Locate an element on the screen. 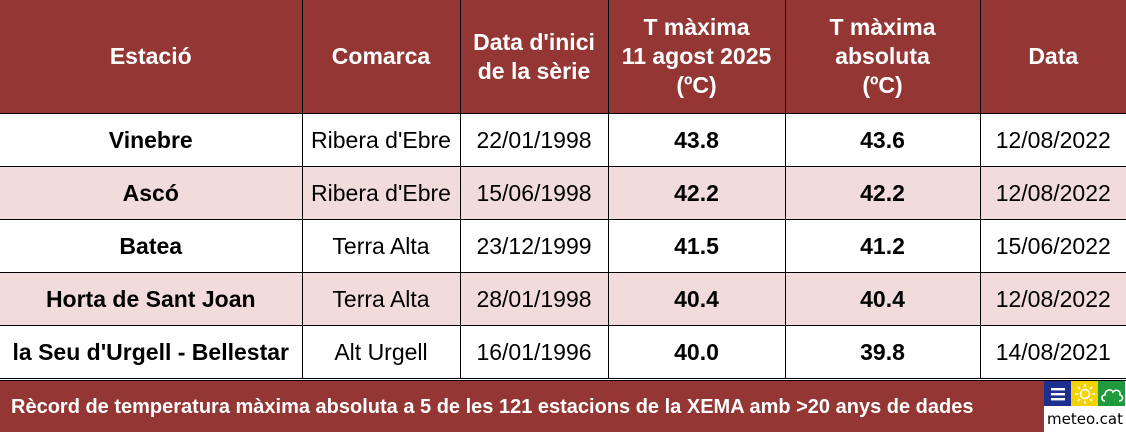  cell-tmax-2025: 41.5 is located at coordinates (697, 246).